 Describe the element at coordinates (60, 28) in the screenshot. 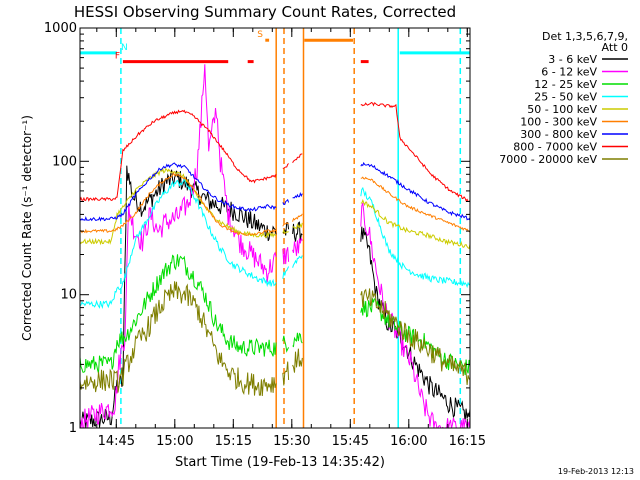

I see `y-tick-label: 1000` at that location.